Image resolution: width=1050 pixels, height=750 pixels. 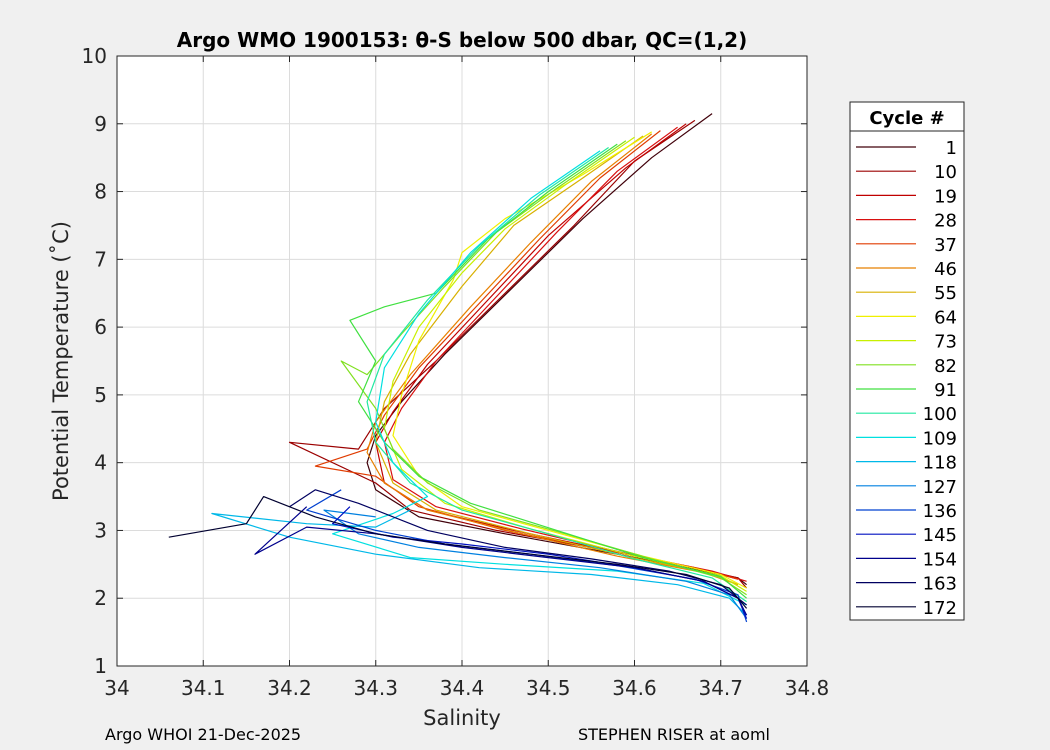 I want to click on y-tick-label: 8, so click(x=100, y=192).